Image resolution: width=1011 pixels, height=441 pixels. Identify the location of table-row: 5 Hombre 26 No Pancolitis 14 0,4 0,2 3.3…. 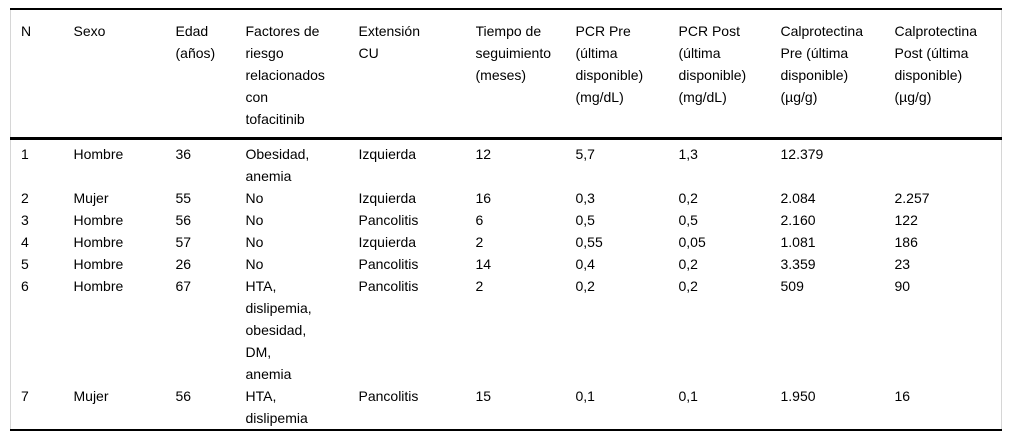
(506, 264).